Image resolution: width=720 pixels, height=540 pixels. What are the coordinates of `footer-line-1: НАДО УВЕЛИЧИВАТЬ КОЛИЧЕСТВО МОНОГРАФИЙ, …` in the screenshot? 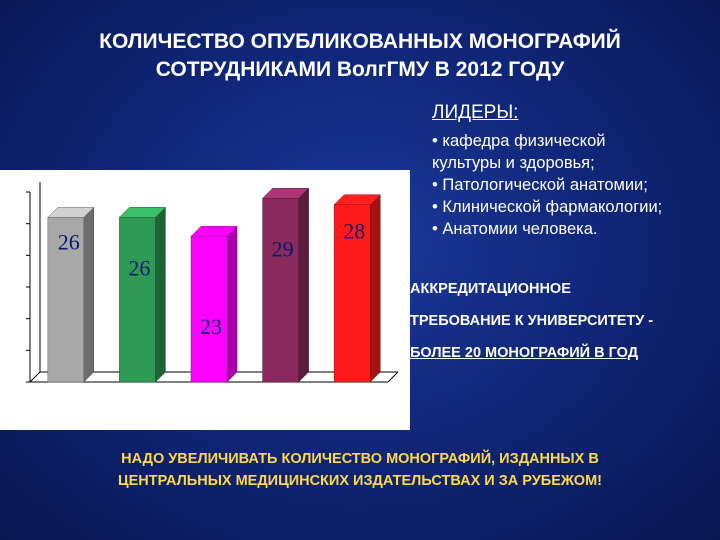 It's located at (360, 459).